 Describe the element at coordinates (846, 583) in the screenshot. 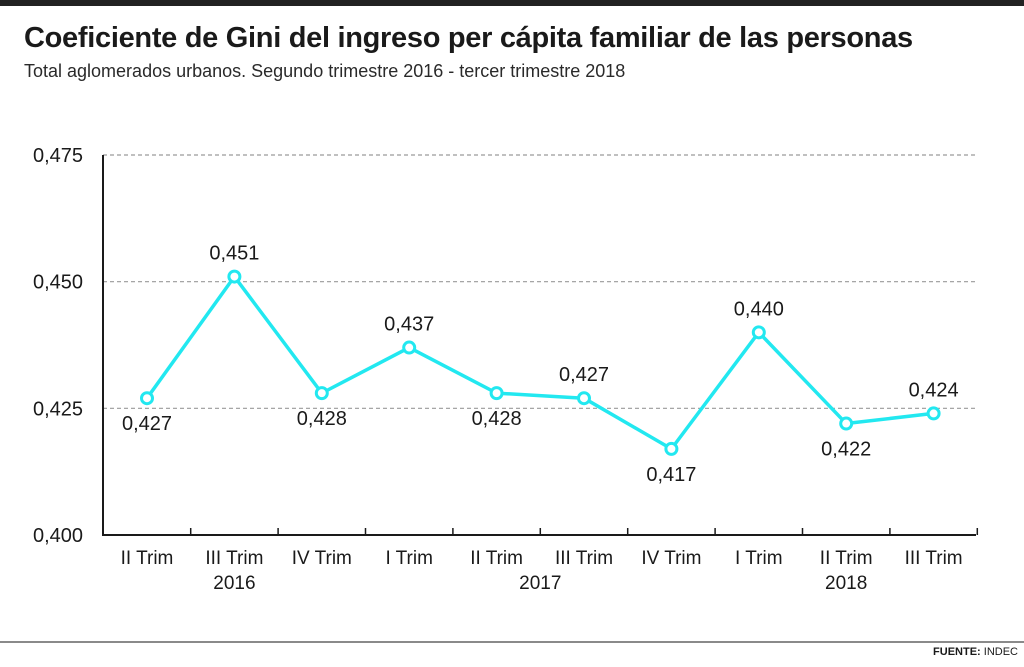

I see `year-label: 2018` at that location.